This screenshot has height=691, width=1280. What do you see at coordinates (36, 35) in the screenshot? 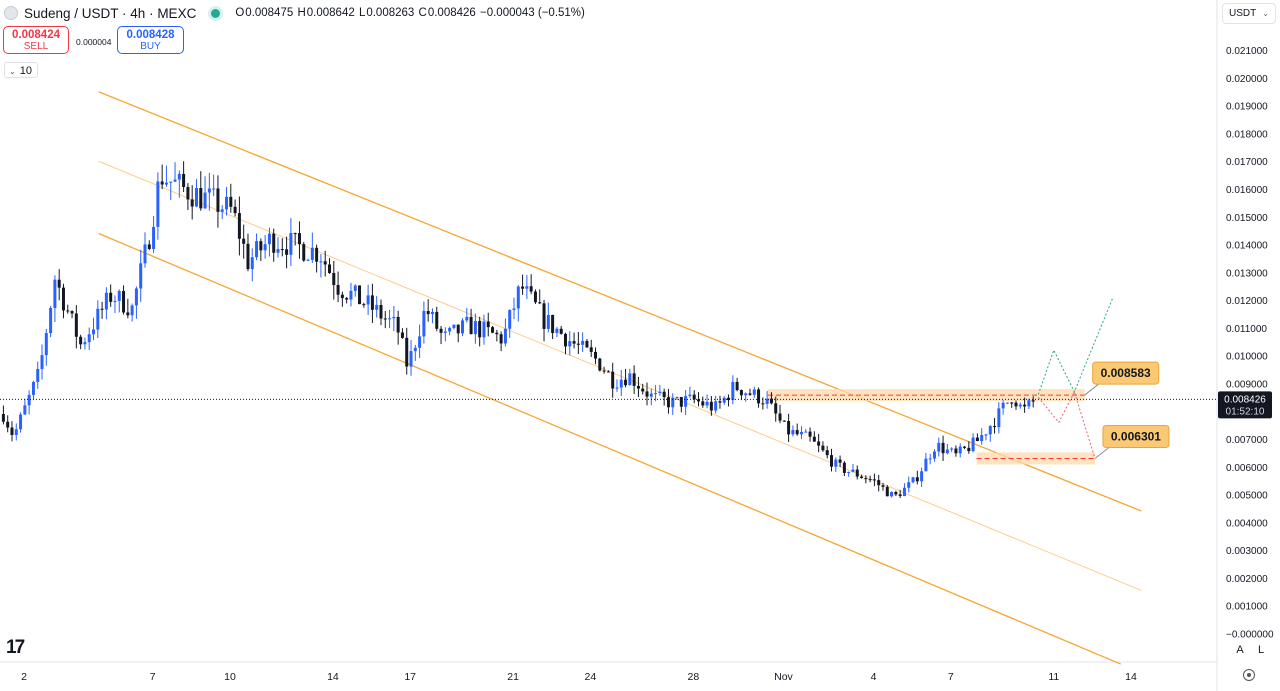
I see `sell-price: 0.008424` at bounding box center [36, 35].